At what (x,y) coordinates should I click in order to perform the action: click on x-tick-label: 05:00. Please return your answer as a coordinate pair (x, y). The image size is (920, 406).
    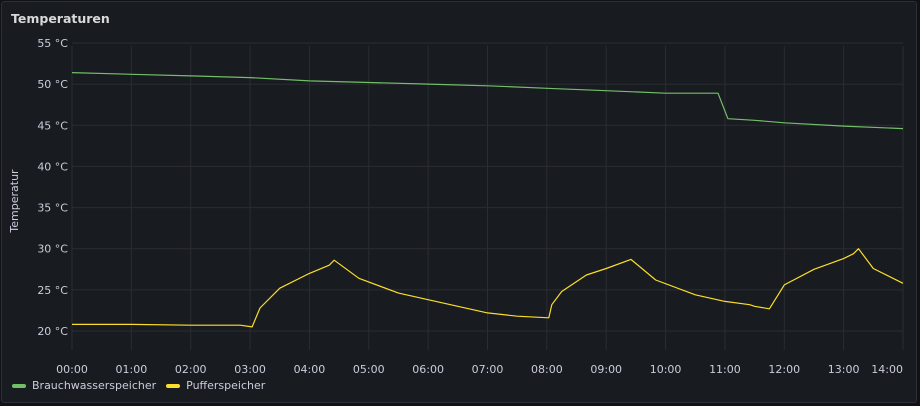
    Looking at the image, I should click on (369, 369).